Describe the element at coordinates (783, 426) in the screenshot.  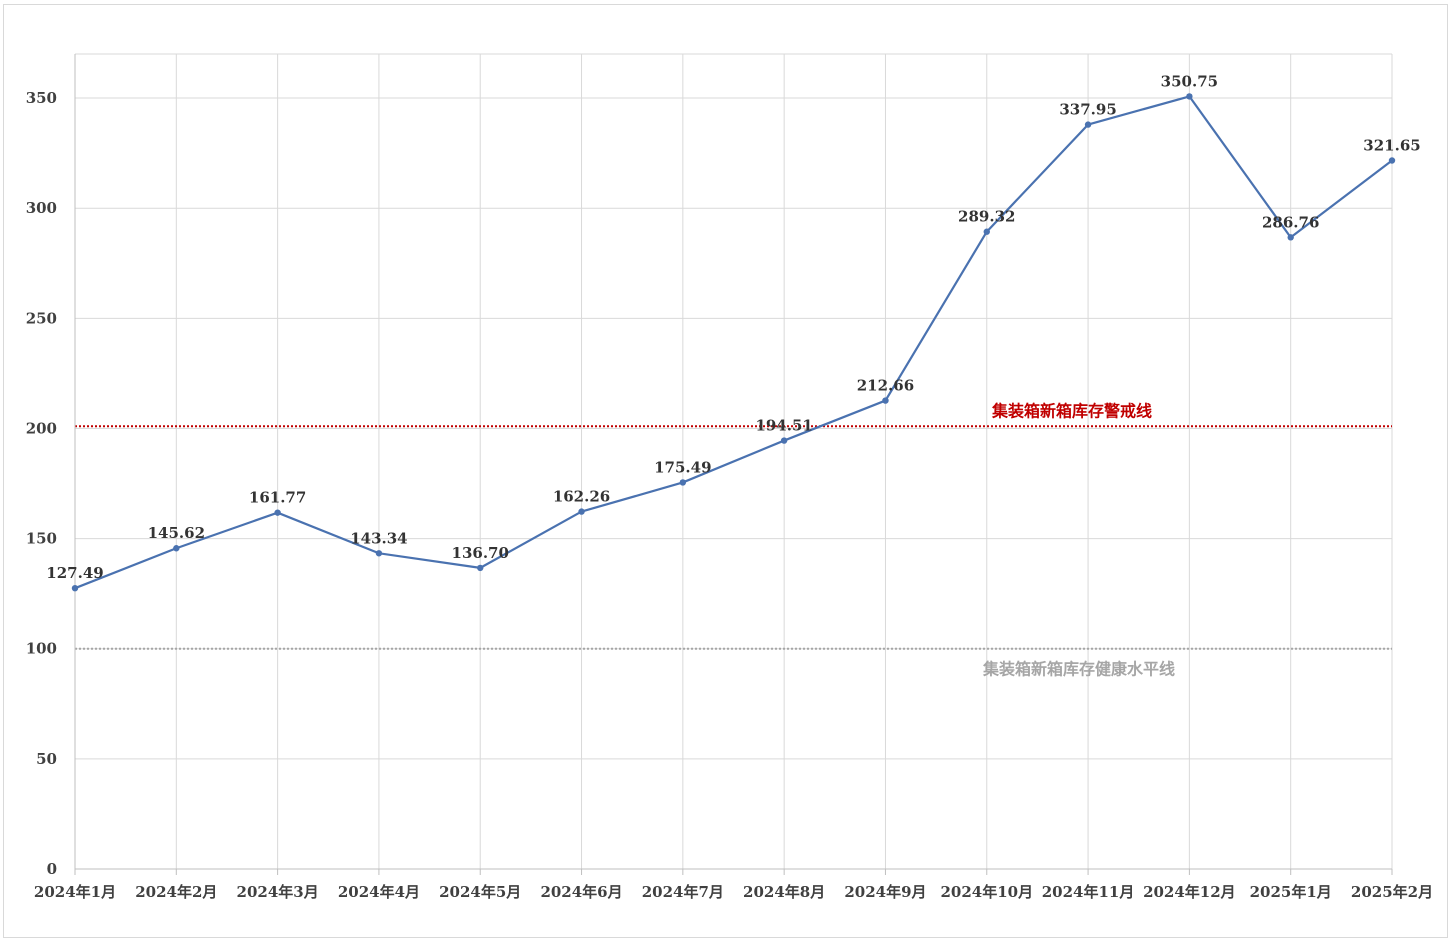
I see `data-label: 194.51` at that location.